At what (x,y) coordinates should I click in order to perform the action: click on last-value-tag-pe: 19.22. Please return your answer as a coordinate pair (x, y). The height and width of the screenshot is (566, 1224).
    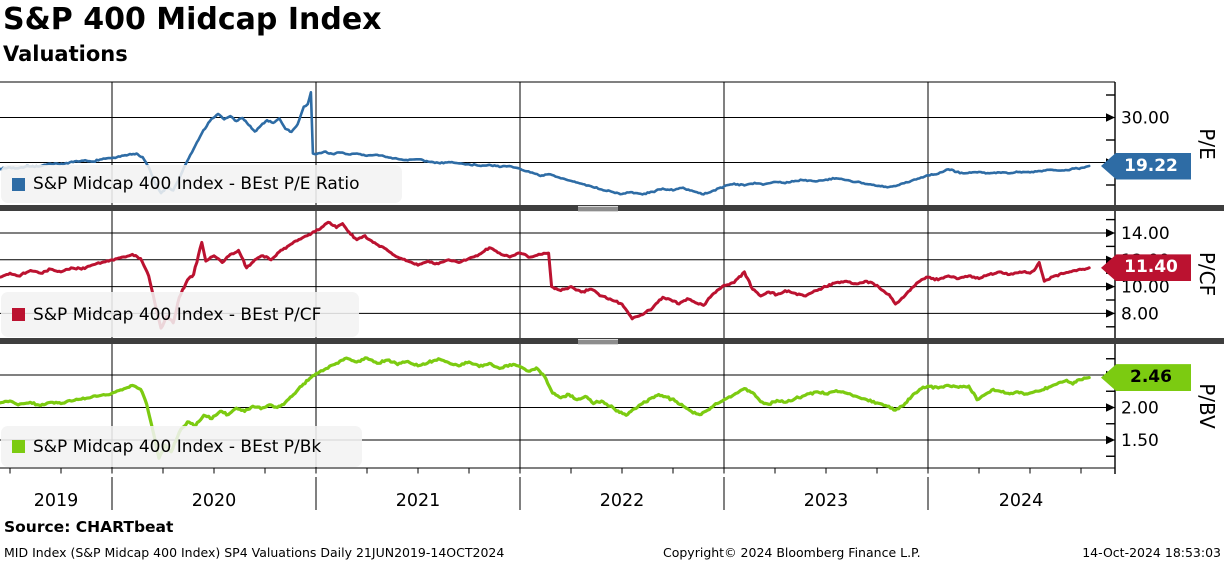
    Looking at the image, I should click on (1146, 166).